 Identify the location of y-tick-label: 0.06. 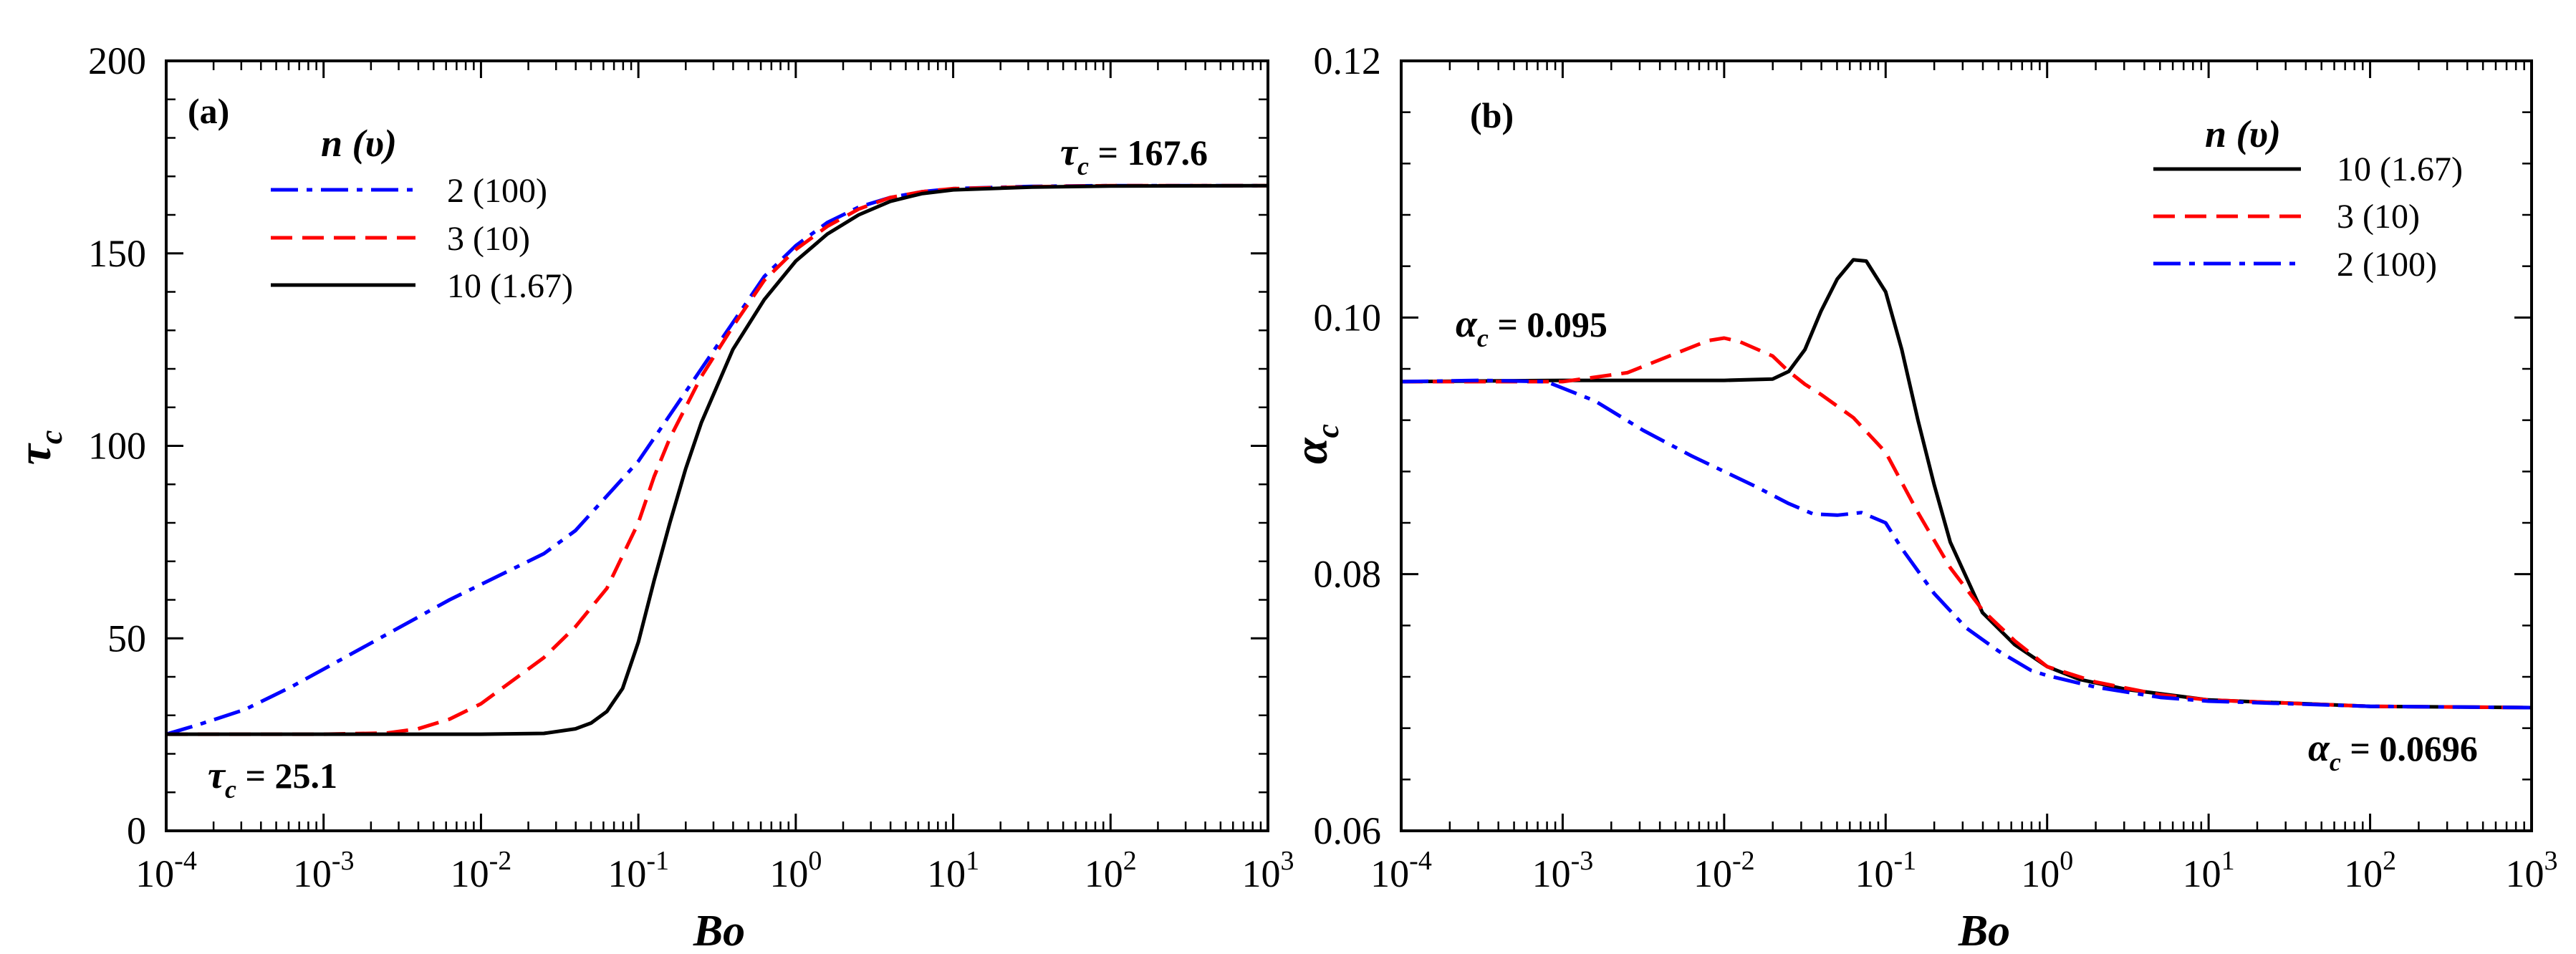
(1348, 830).